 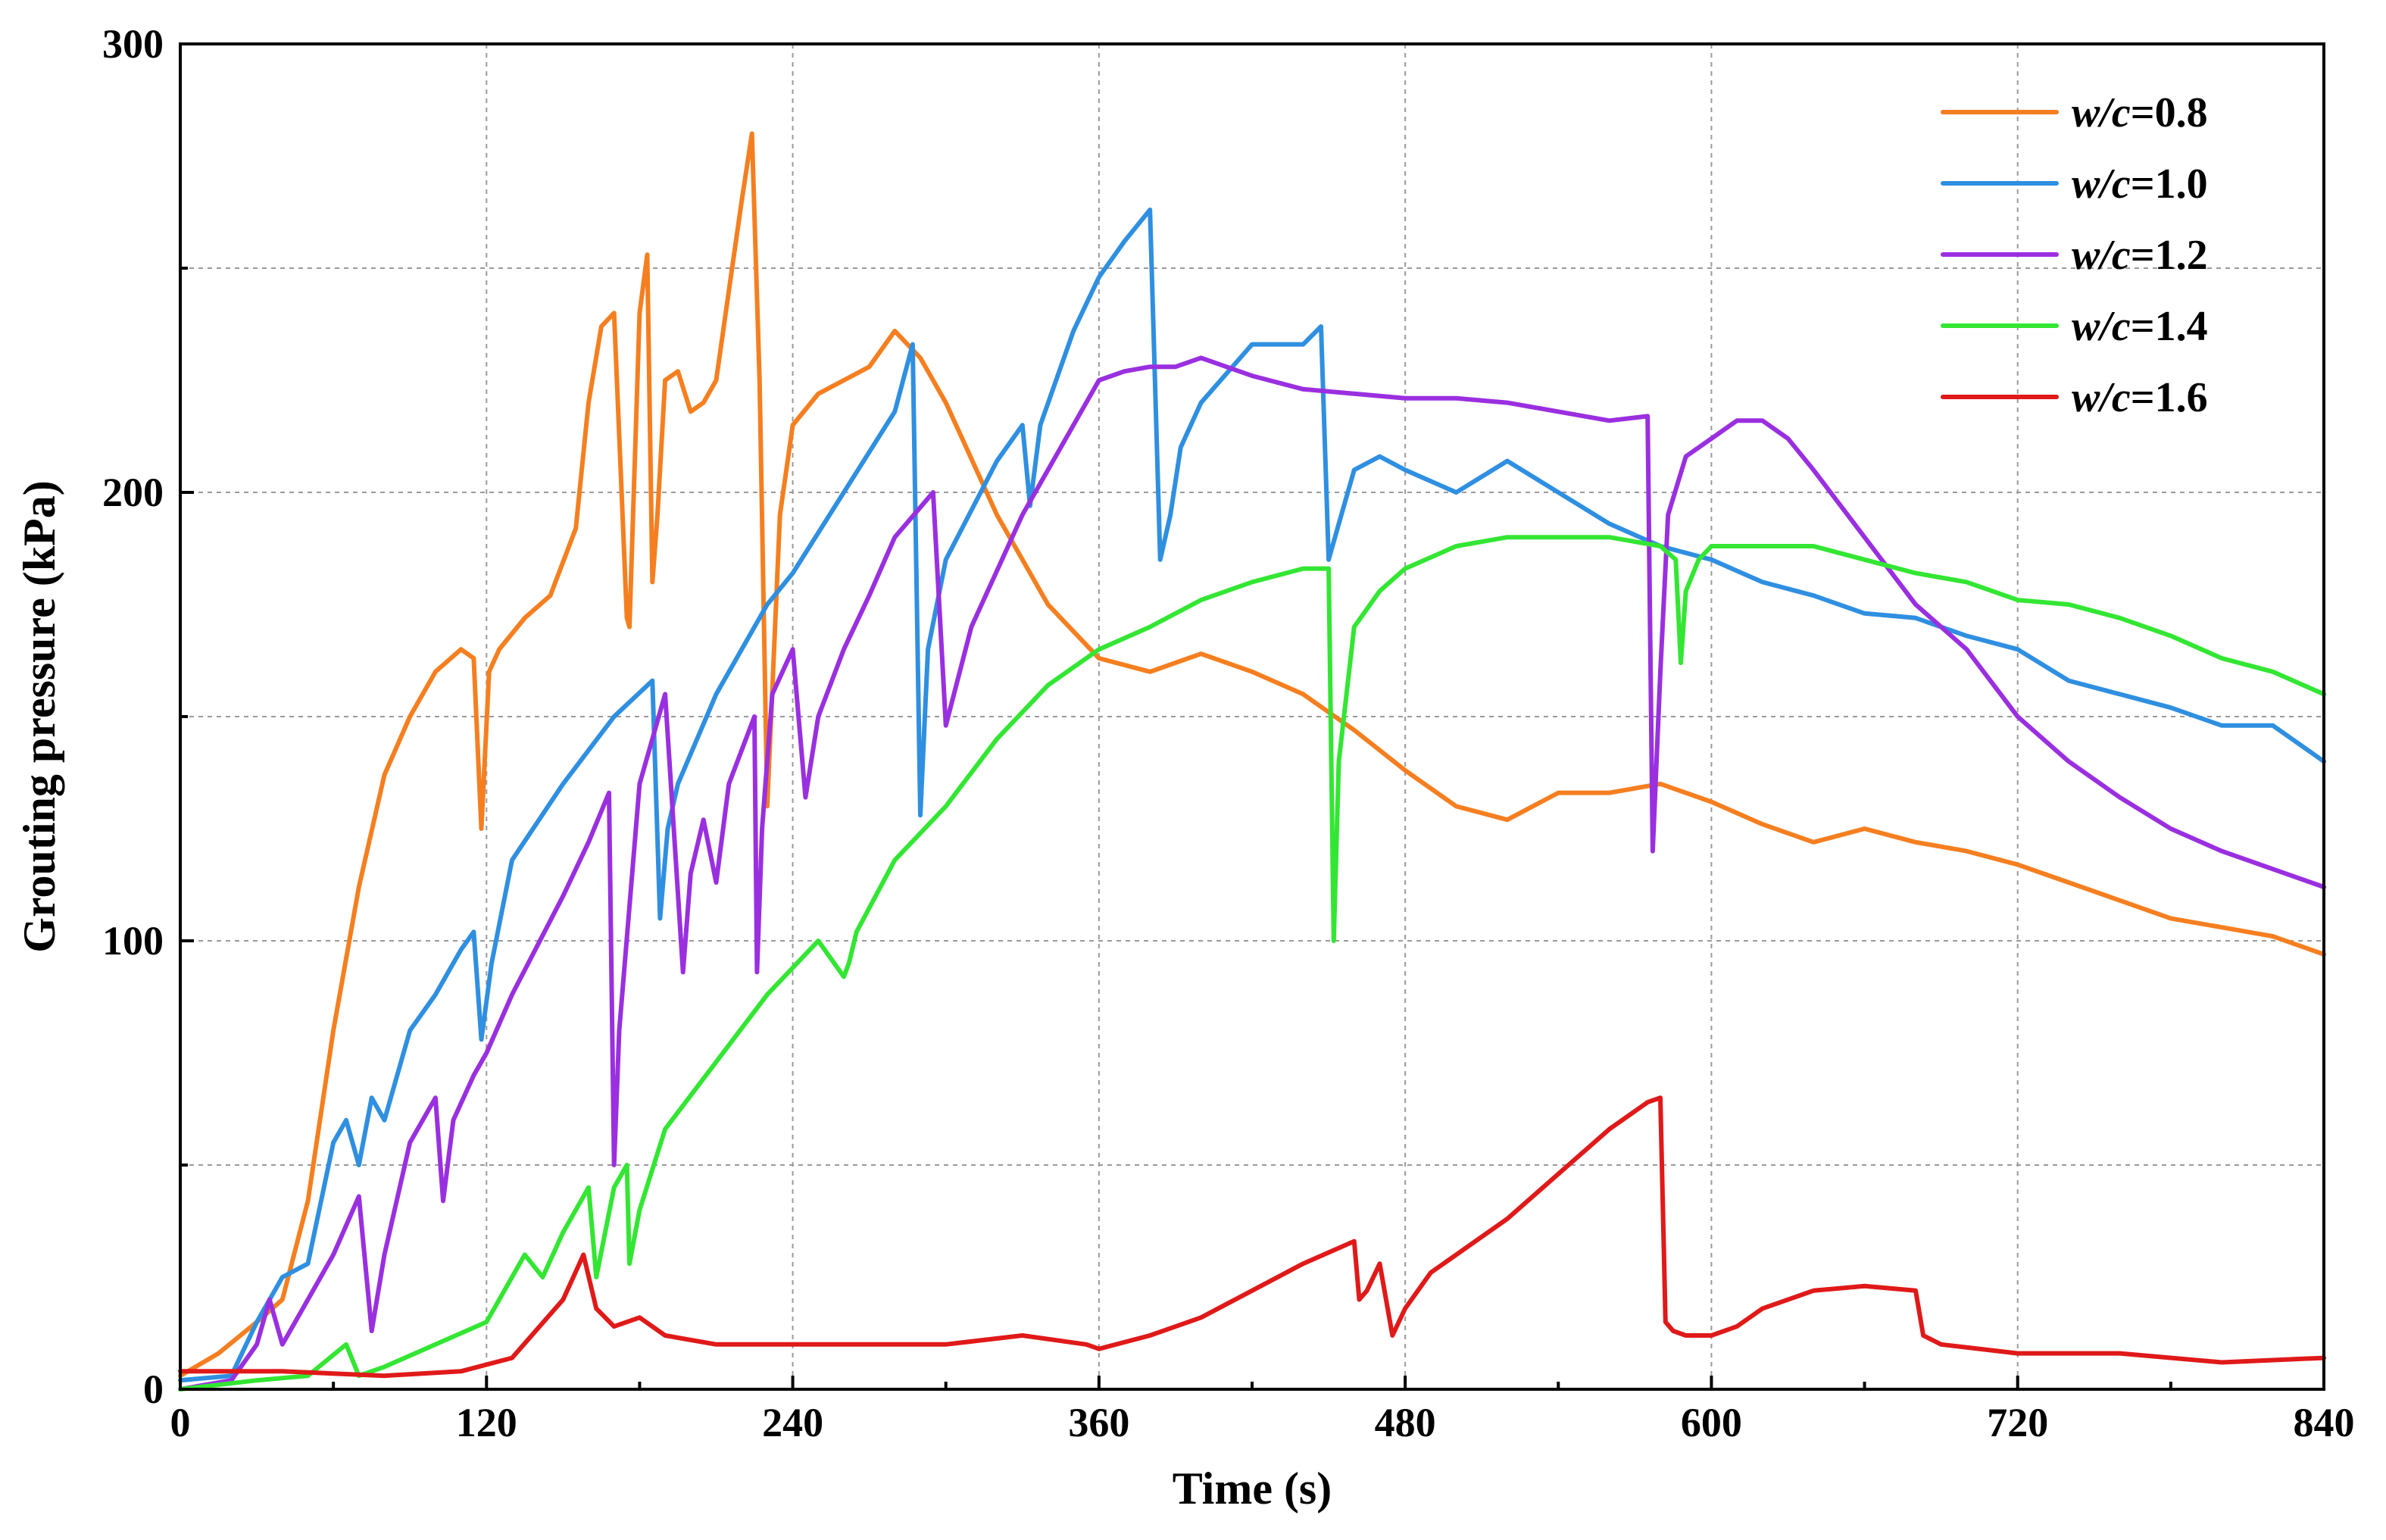 I want to click on legend-label: w/c=1.6, so click(x=2140, y=397).